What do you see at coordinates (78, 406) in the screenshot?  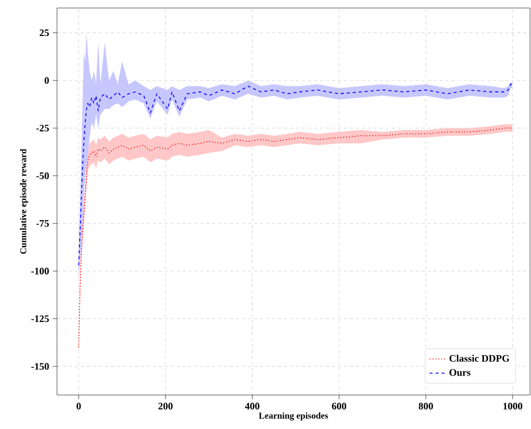 I see `x-tick-label: 0` at bounding box center [78, 406].